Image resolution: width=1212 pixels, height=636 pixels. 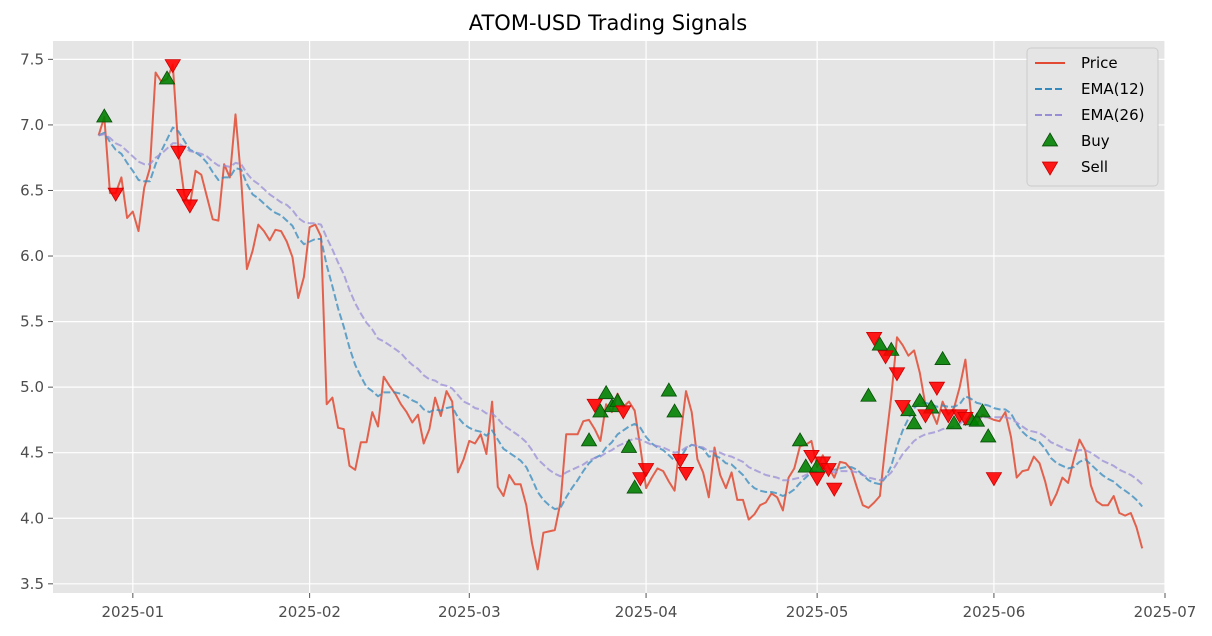 What do you see at coordinates (32, 125) in the screenshot?
I see `y-tick-label: 7.0` at bounding box center [32, 125].